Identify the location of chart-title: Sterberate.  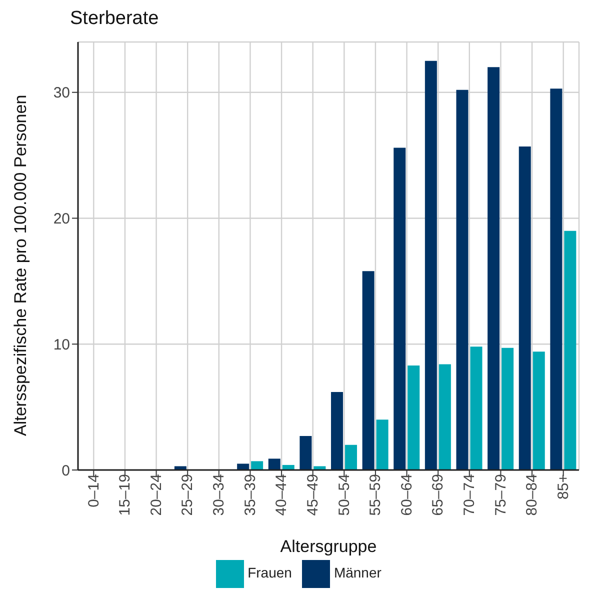
(115, 19).